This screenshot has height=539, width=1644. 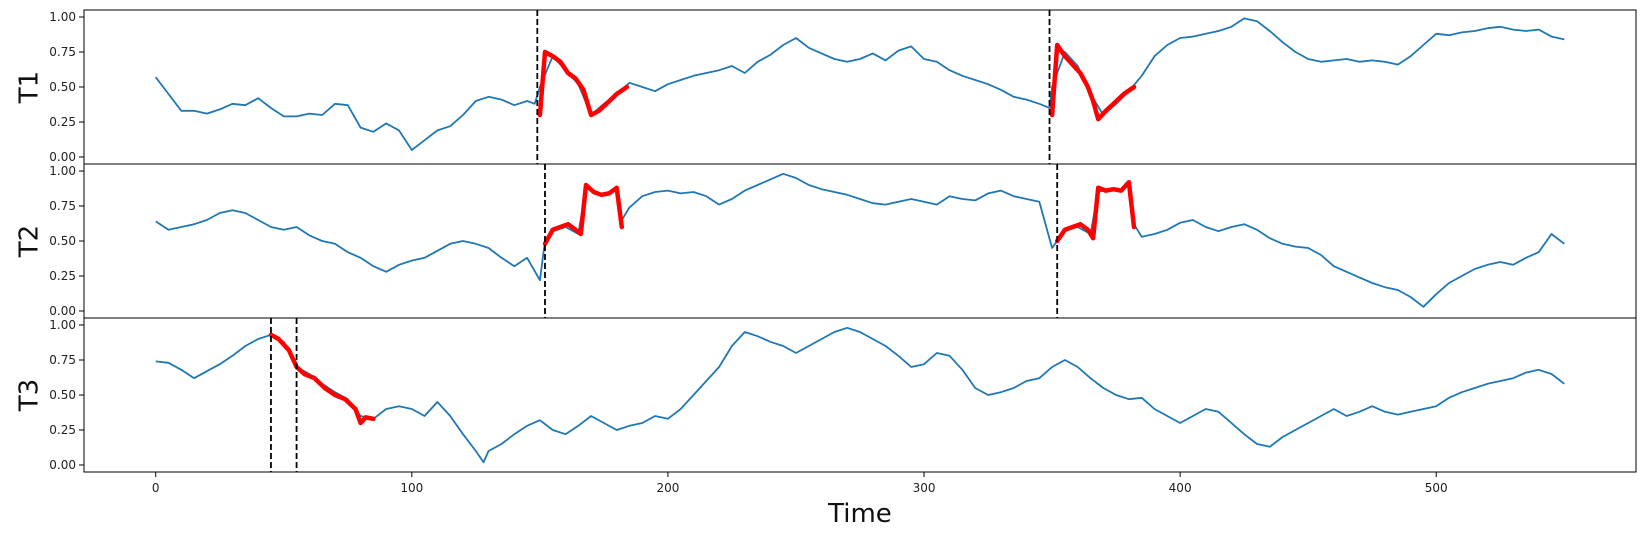 What do you see at coordinates (30, 241) in the screenshot?
I see `panel-label-t2: T2` at bounding box center [30, 241].